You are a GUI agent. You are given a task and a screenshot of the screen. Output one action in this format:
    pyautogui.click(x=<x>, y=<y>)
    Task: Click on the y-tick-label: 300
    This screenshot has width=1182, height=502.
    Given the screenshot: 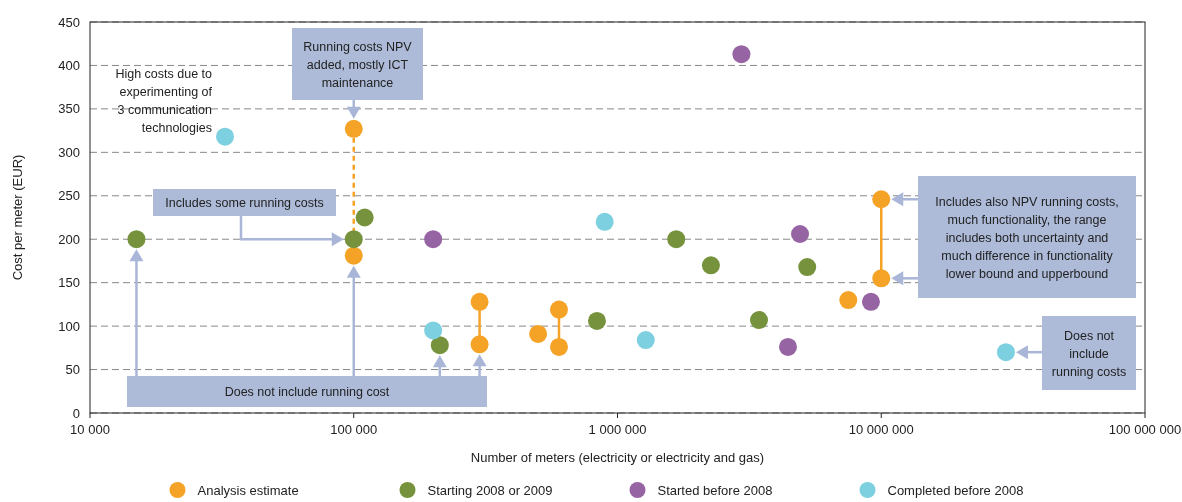 What is the action you would take?
    pyautogui.click(x=69, y=152)
    